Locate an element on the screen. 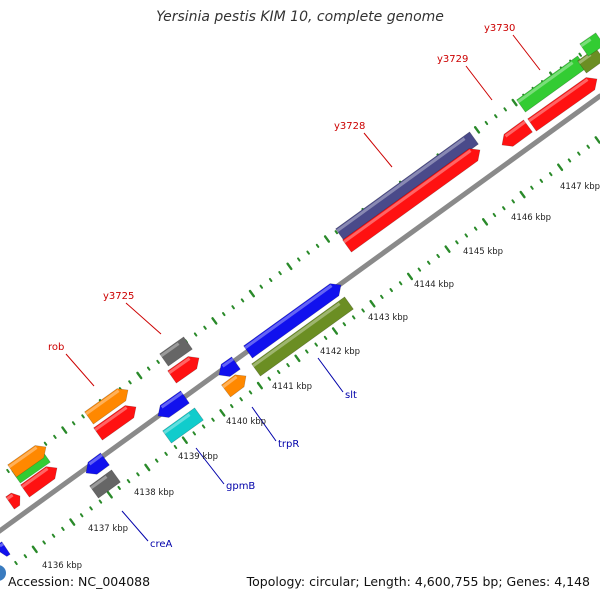 Image resolution: width=600 pixels, height=600 pixels. gene-gpmB is located at coordinates (183, 425).